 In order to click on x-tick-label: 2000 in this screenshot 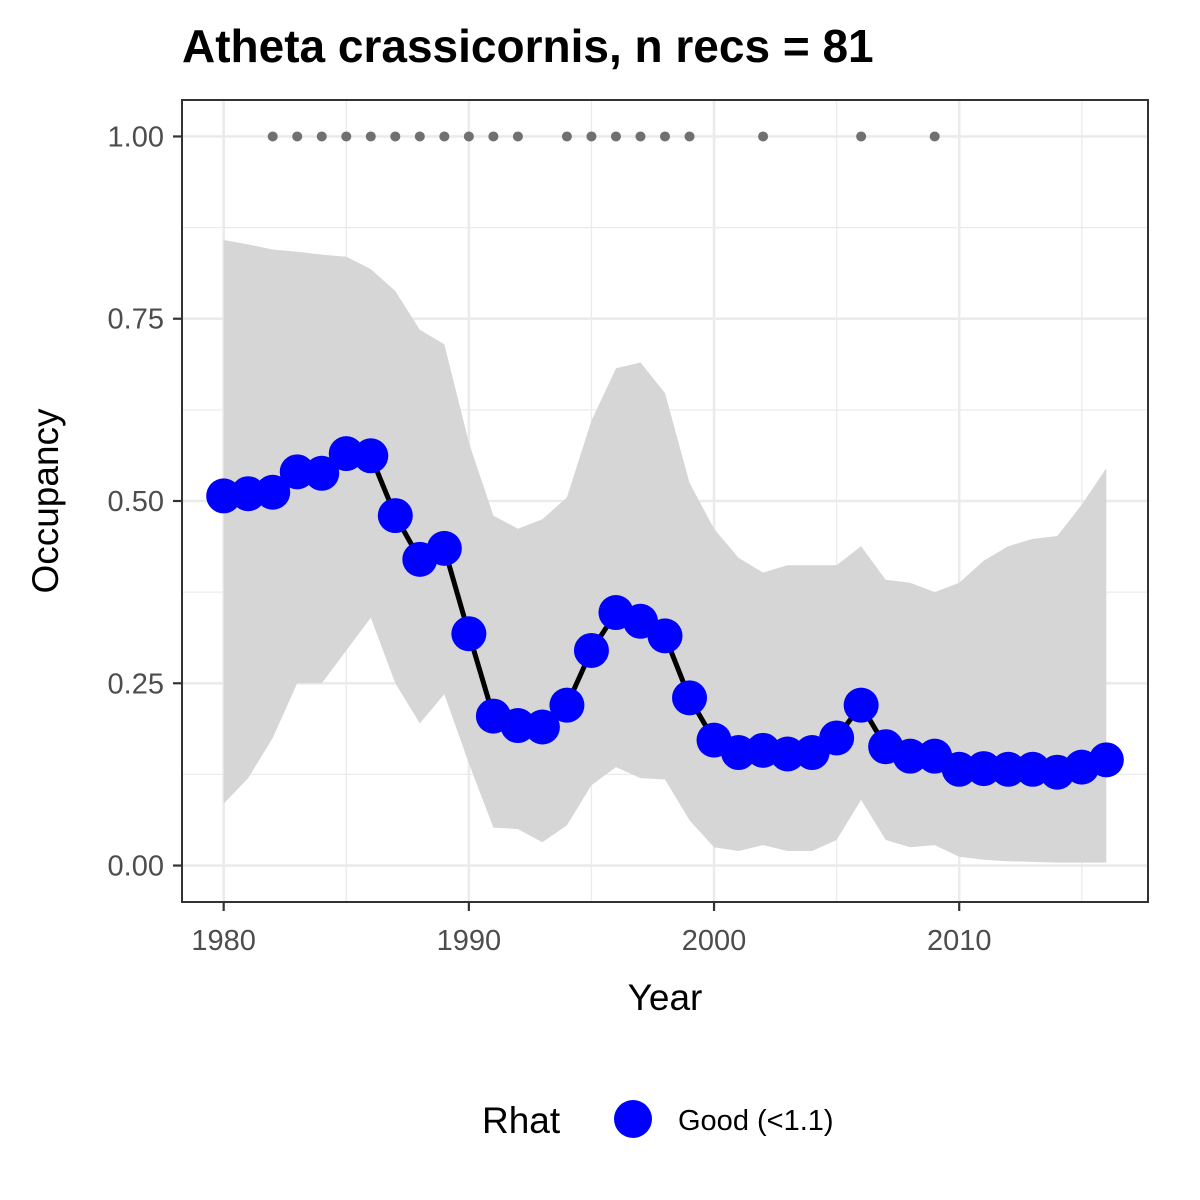, I will do `click(714, 941)`.